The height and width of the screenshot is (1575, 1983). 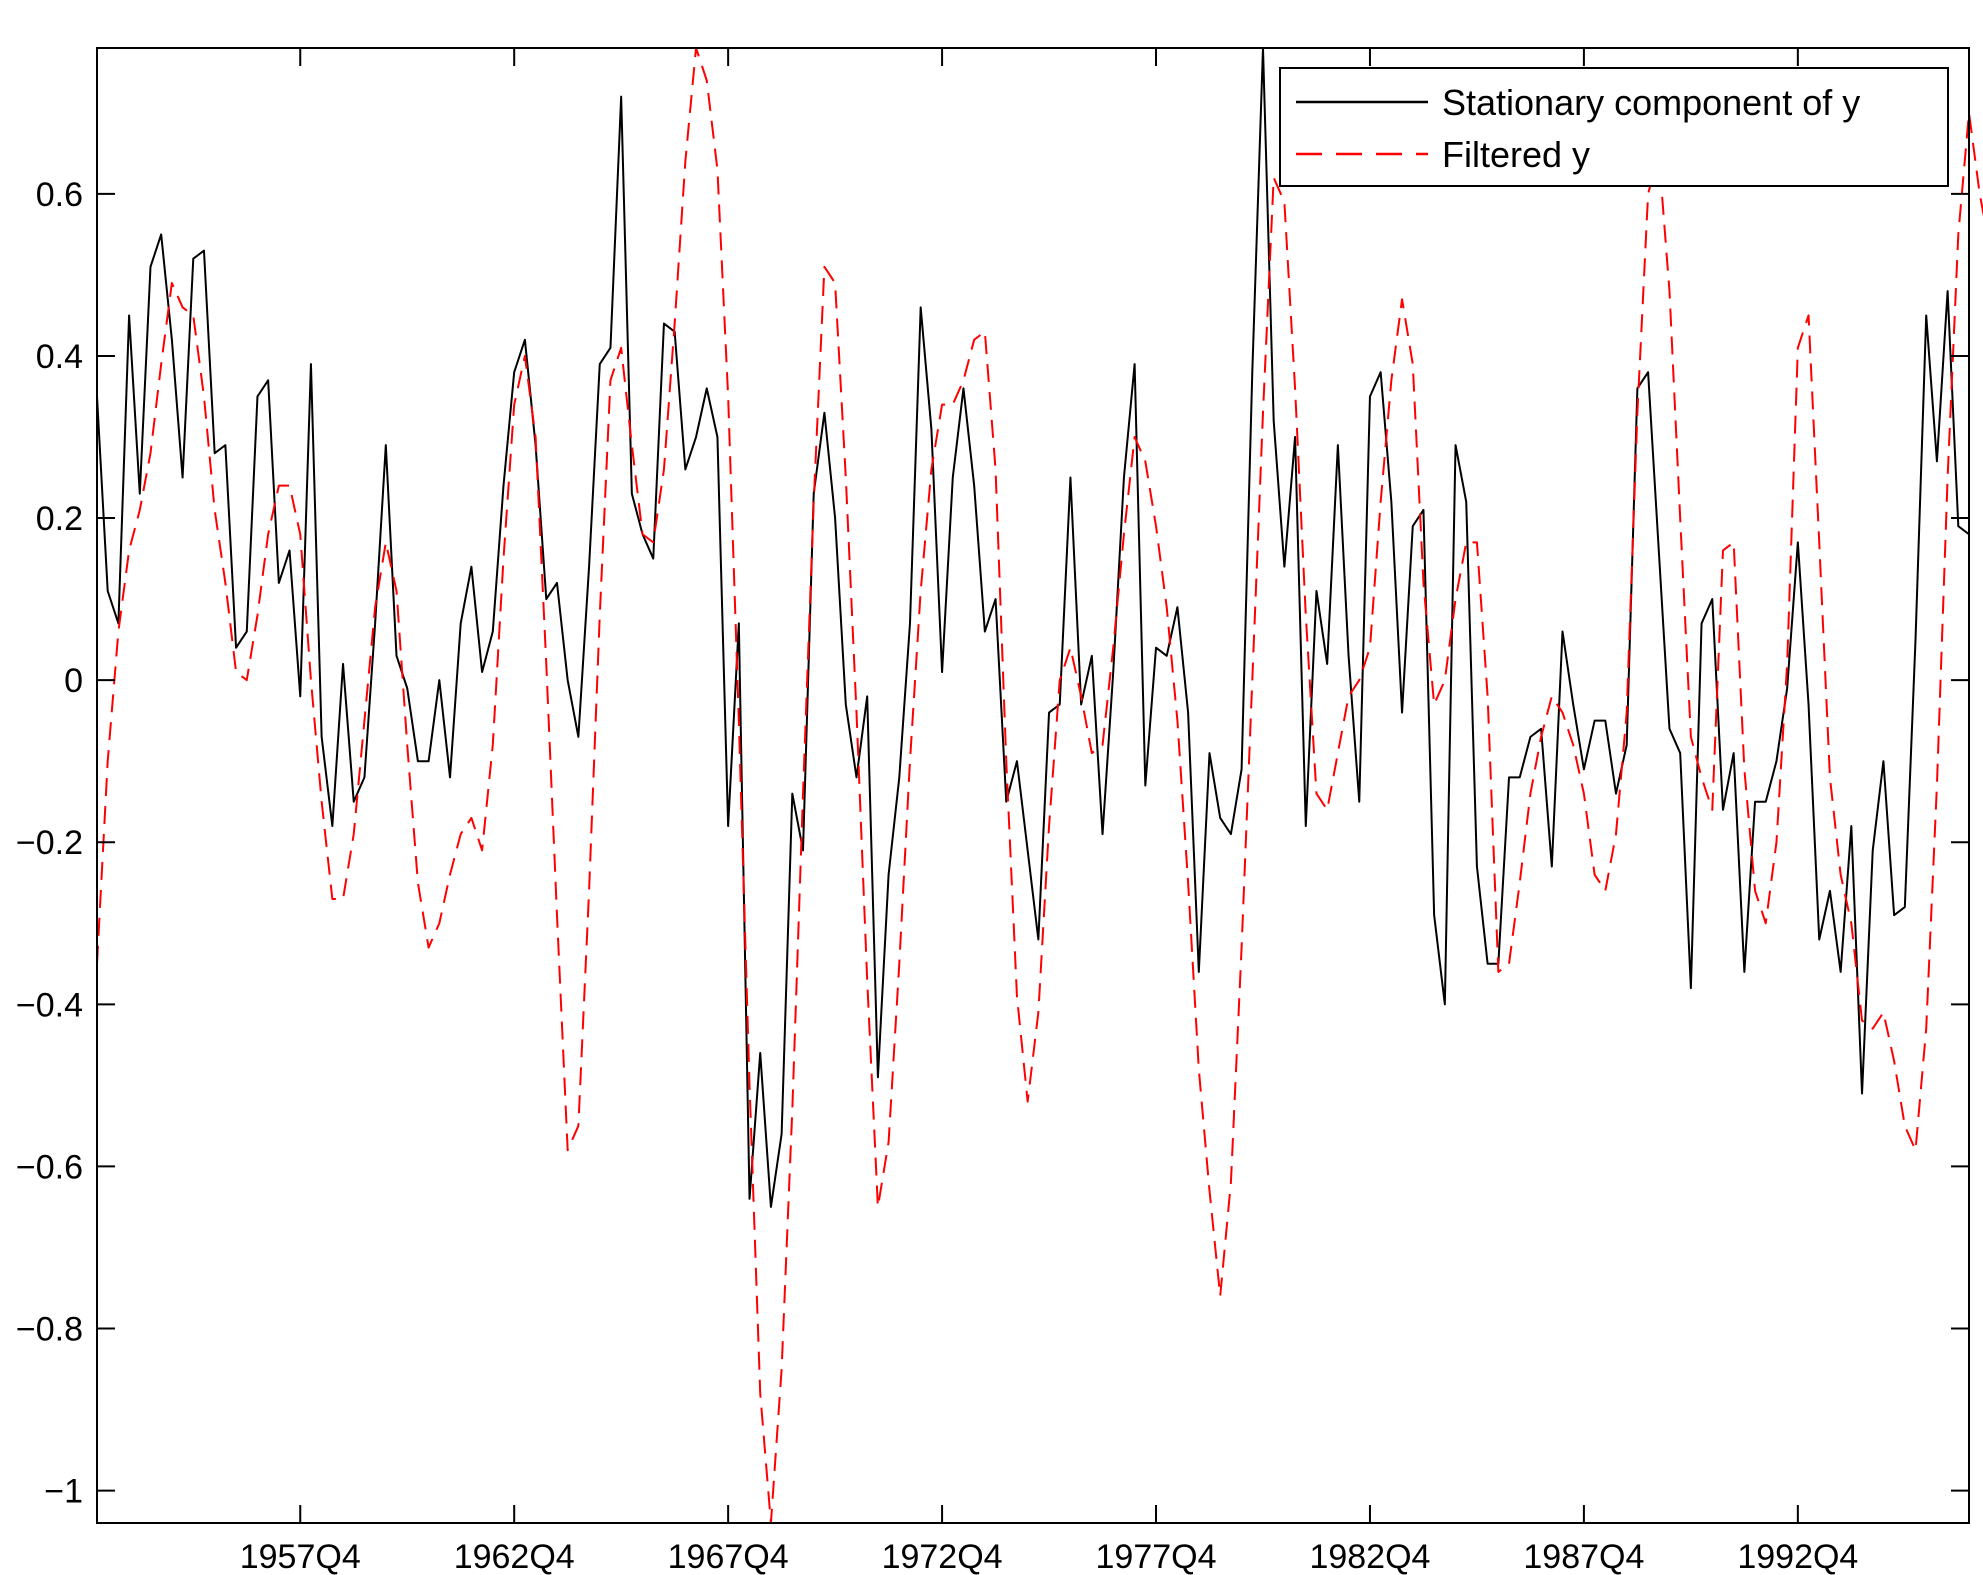 What do you see at coordinates (59, 357) in the screenshot?
I see `y-tick-label: 0.4` at bounding box center [59, 357].